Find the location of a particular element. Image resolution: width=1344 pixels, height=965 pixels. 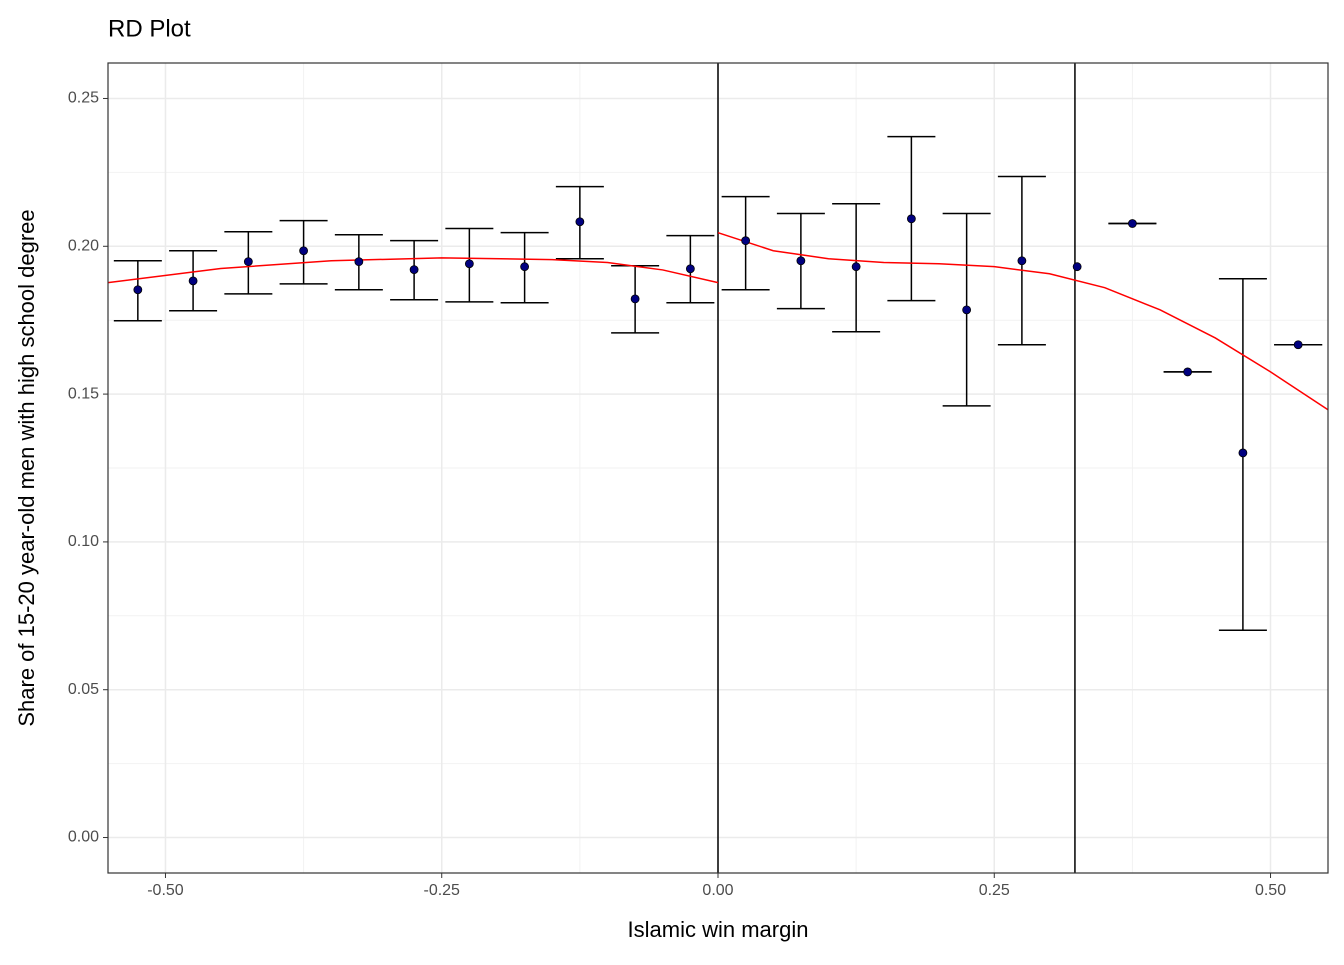

y-tick-label: 0.00 is located at coordinates (83, 837).